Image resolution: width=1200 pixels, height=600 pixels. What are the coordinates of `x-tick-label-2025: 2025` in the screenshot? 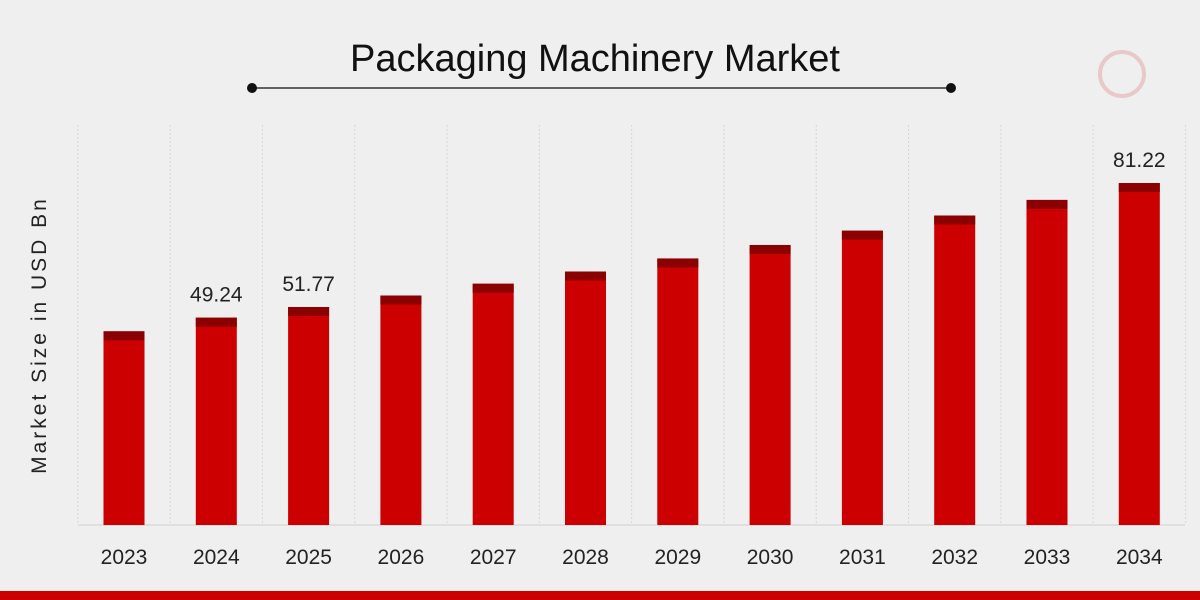 It's located at (308, 557).